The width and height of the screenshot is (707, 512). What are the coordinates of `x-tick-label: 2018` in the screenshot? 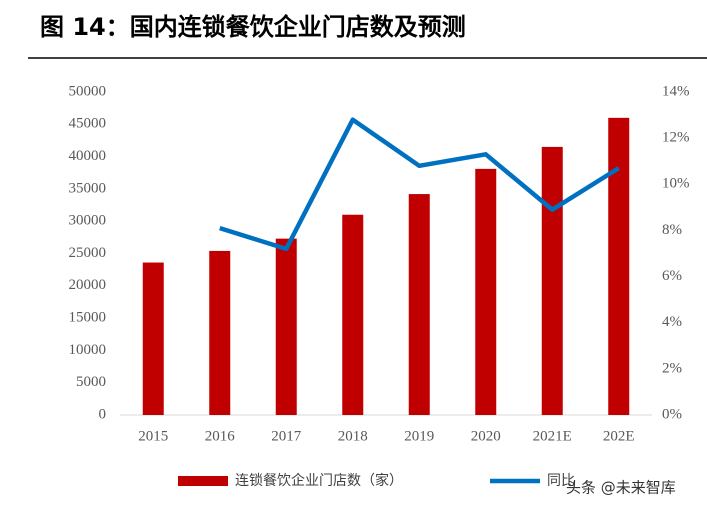 It's located at (353, 436).